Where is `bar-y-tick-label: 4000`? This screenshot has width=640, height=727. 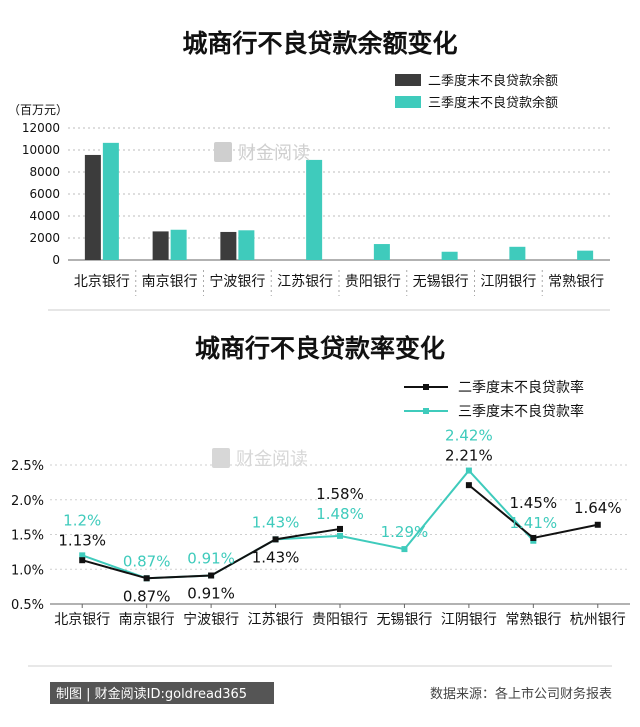 bar-y-tick-label: 4000 is located at coordinates (44, 216).